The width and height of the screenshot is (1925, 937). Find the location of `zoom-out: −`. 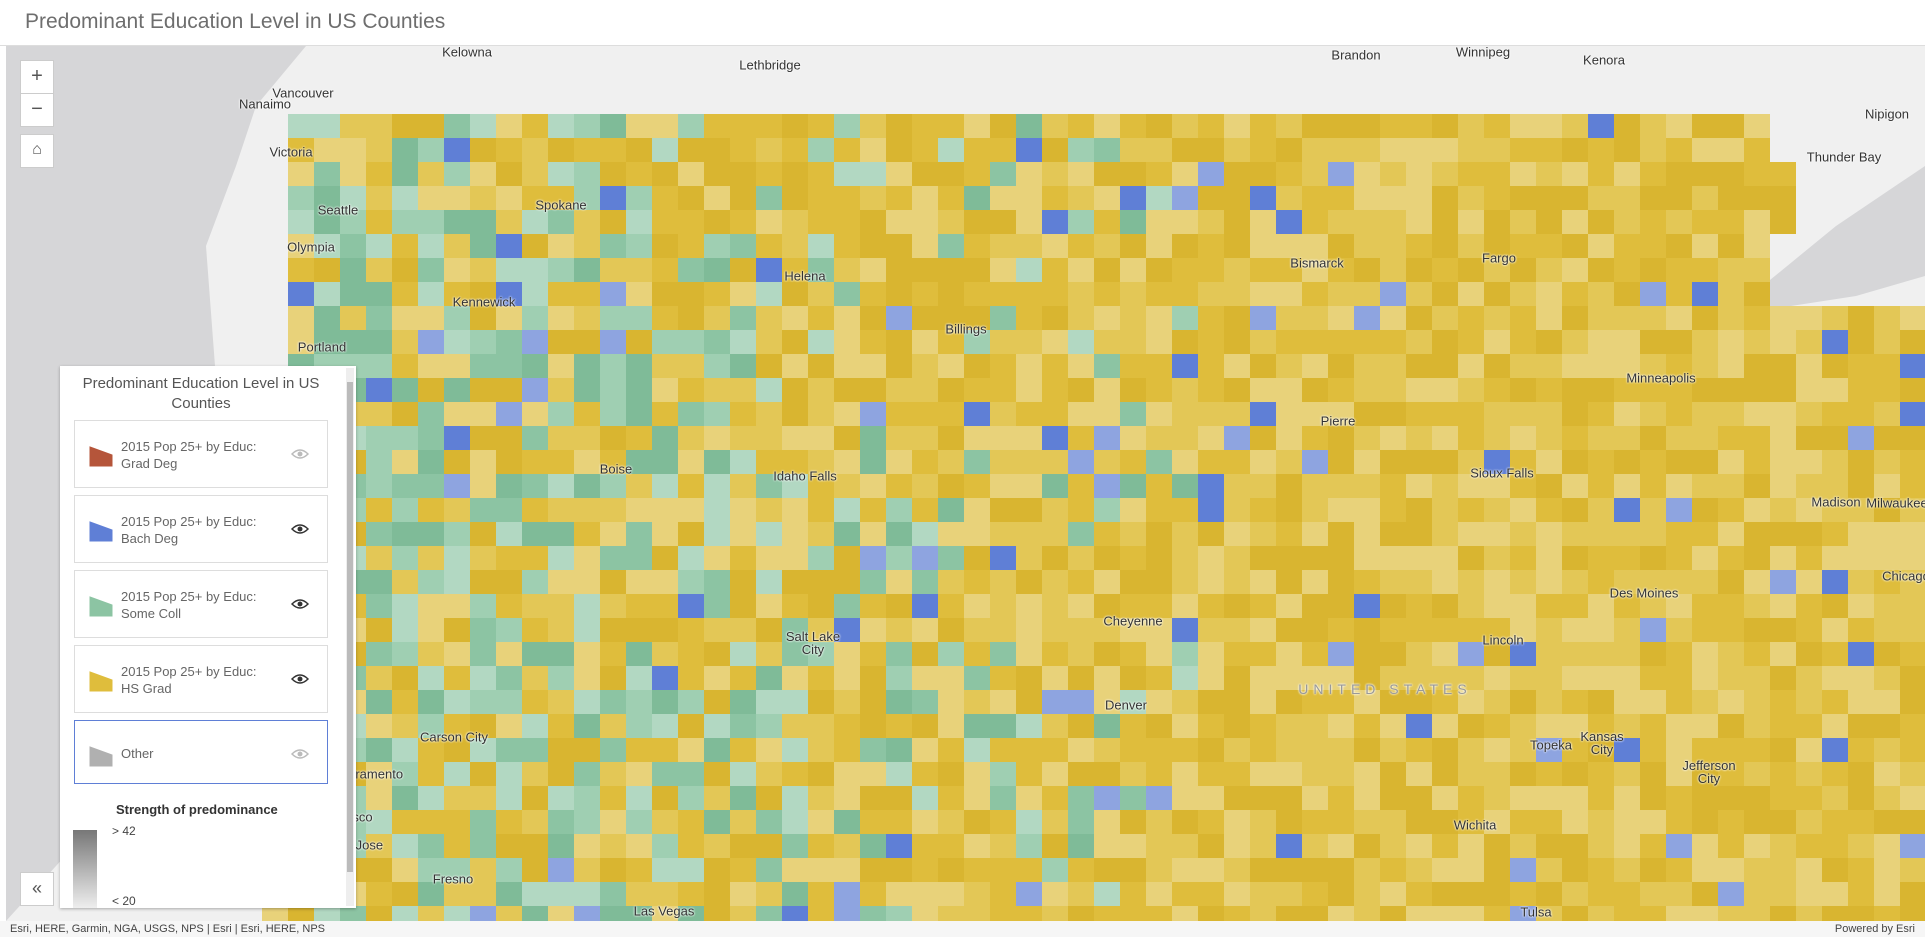

zoom-out: − is located at coordinates (37, 110).